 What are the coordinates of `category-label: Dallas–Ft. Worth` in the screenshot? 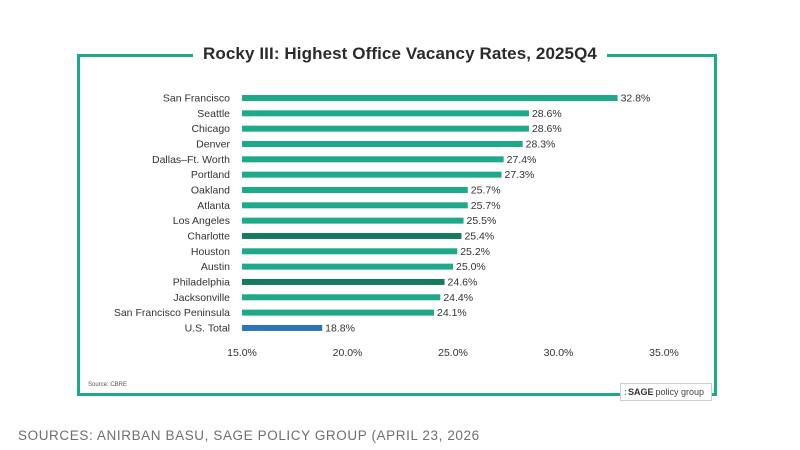 It's located at (191, 160).